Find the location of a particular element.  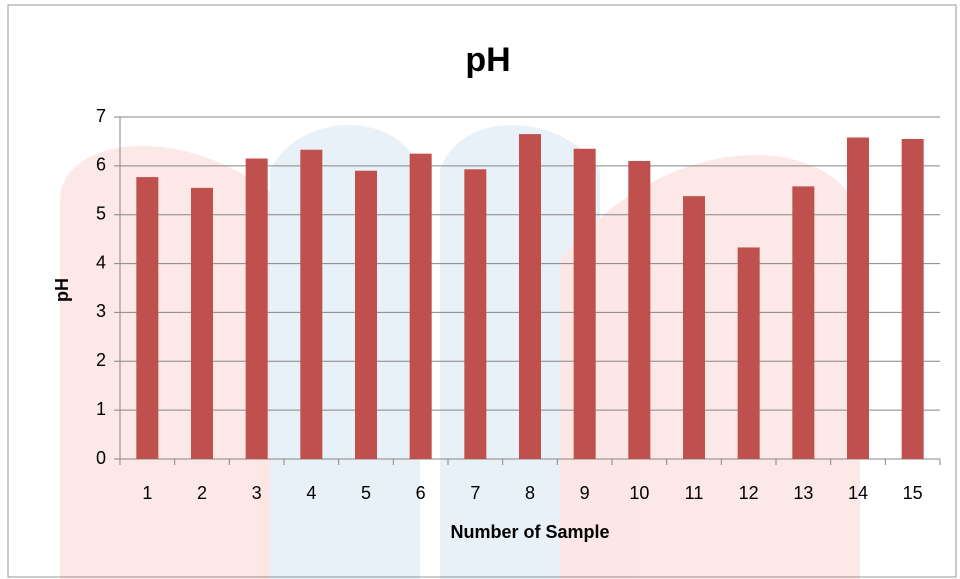

x-tick-label: 3 is located at coordinates (257, 493).